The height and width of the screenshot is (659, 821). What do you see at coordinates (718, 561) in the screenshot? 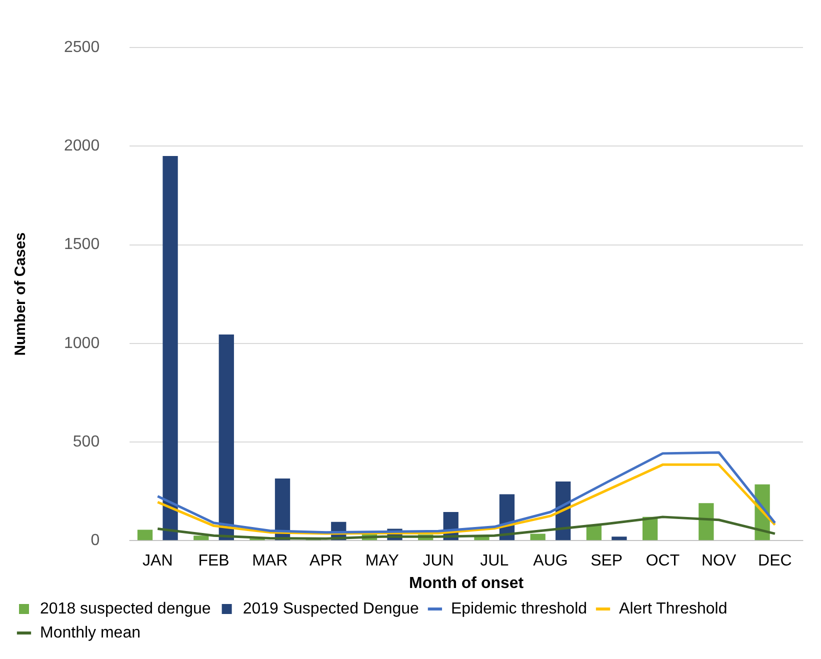
I see `x-tick-label: NOV` at bounding box center [718, 561].